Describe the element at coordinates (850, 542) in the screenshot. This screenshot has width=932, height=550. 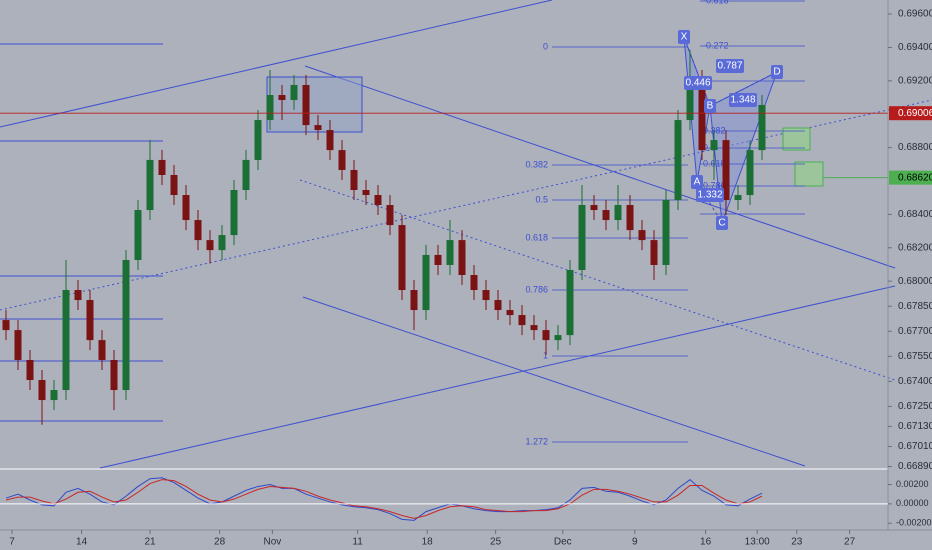
I see `x-tick-label: 27` at that location.